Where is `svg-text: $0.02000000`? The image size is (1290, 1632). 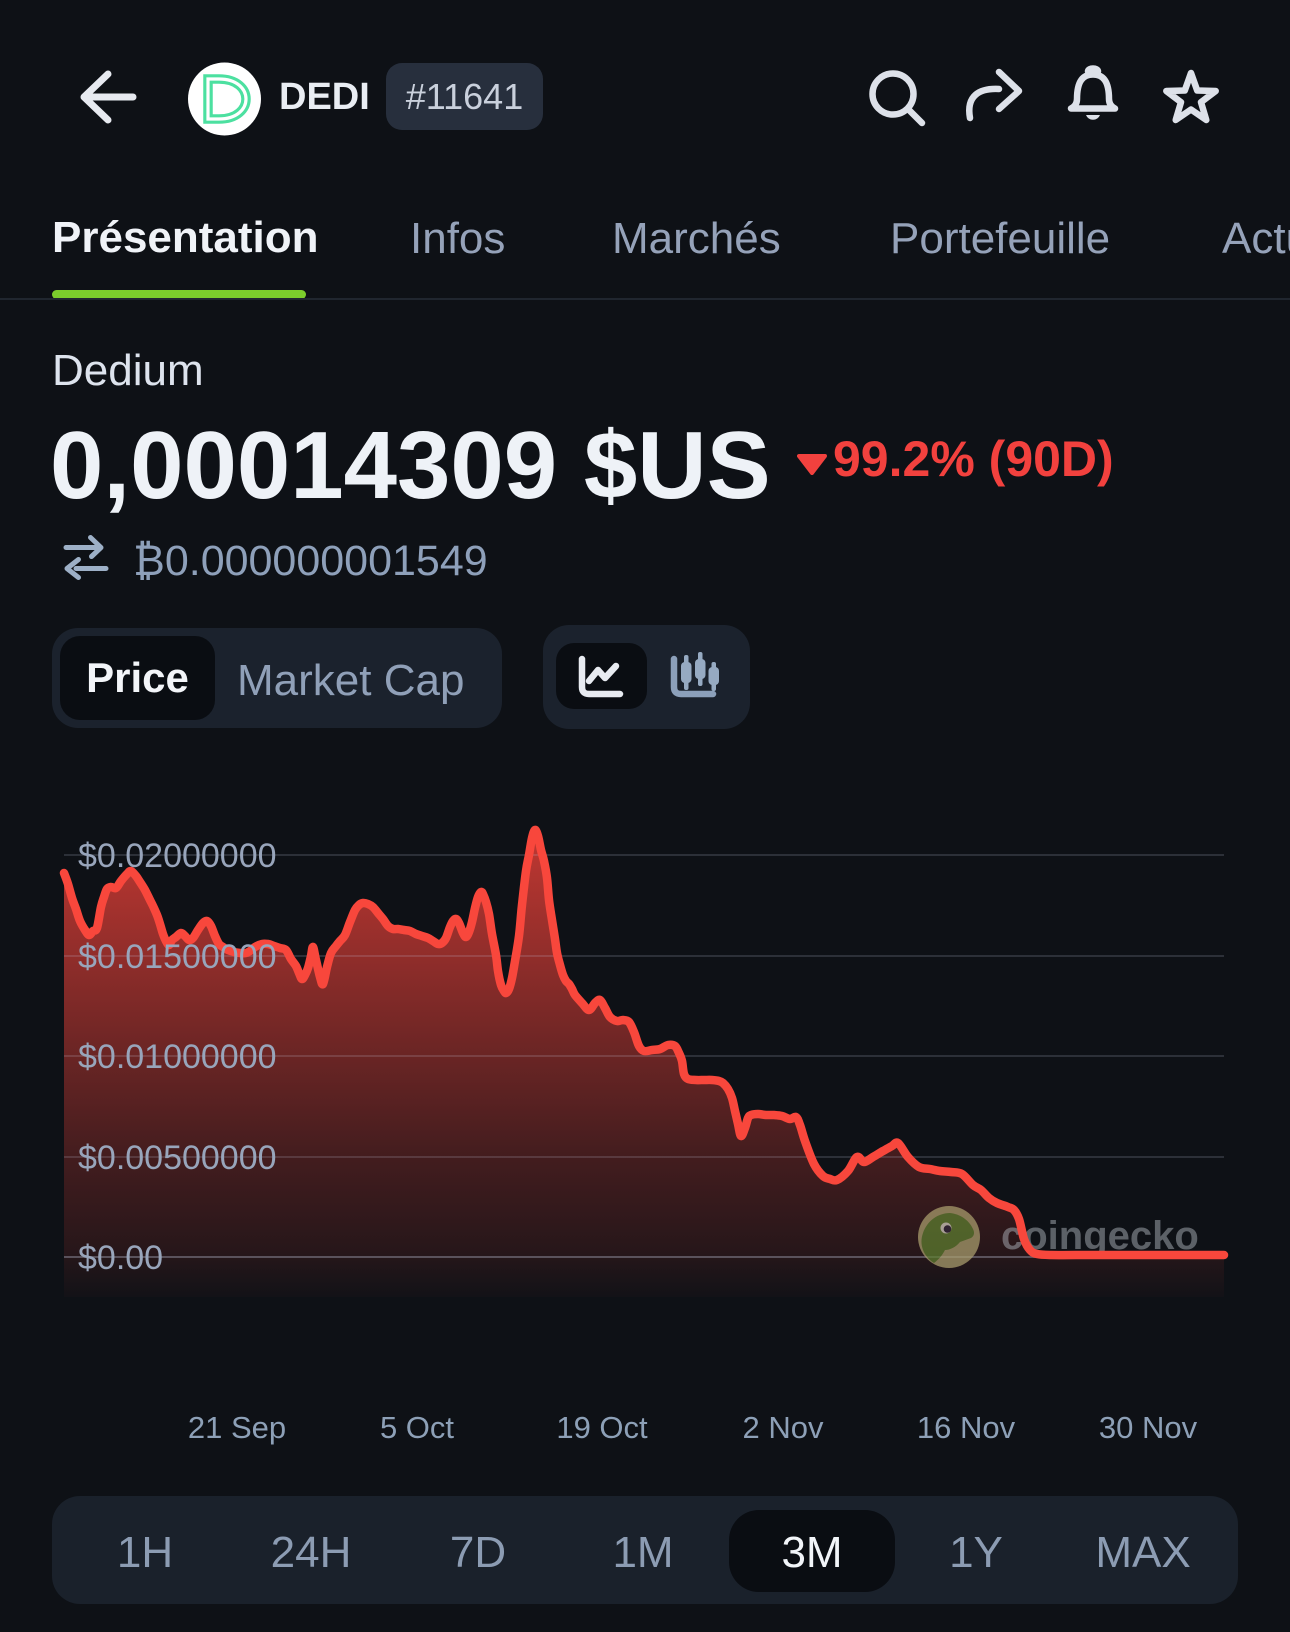 svg-text: $0.02000000 is located at coordinates (177, 856).